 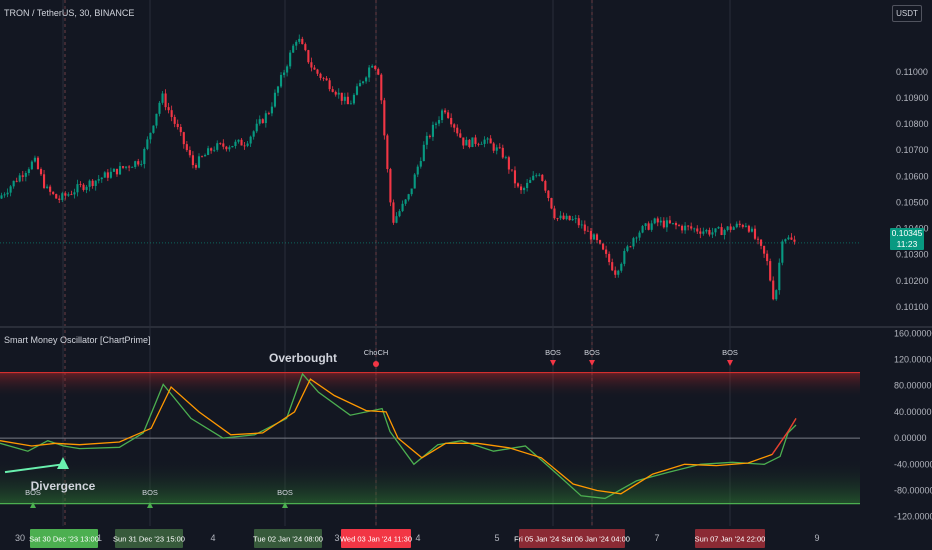 I want to click on svg-text:Fri 05 Jan '24 Sat 06 Jan '2: Fri 05 Jan '24 Sat 06 Jan '24 04:00, so click(x=572, y=539).